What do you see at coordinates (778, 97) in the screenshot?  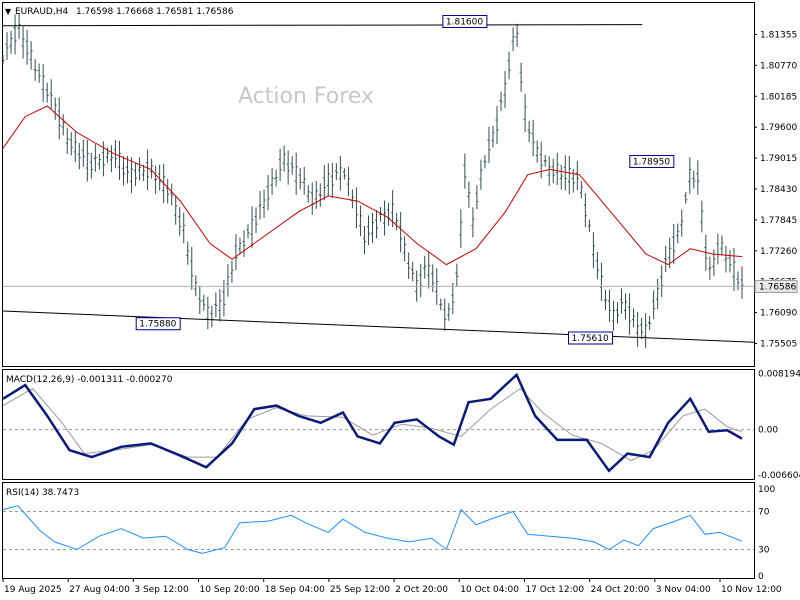 I see `price-tick-label: 1.80185` at bounding box center [778, 97].